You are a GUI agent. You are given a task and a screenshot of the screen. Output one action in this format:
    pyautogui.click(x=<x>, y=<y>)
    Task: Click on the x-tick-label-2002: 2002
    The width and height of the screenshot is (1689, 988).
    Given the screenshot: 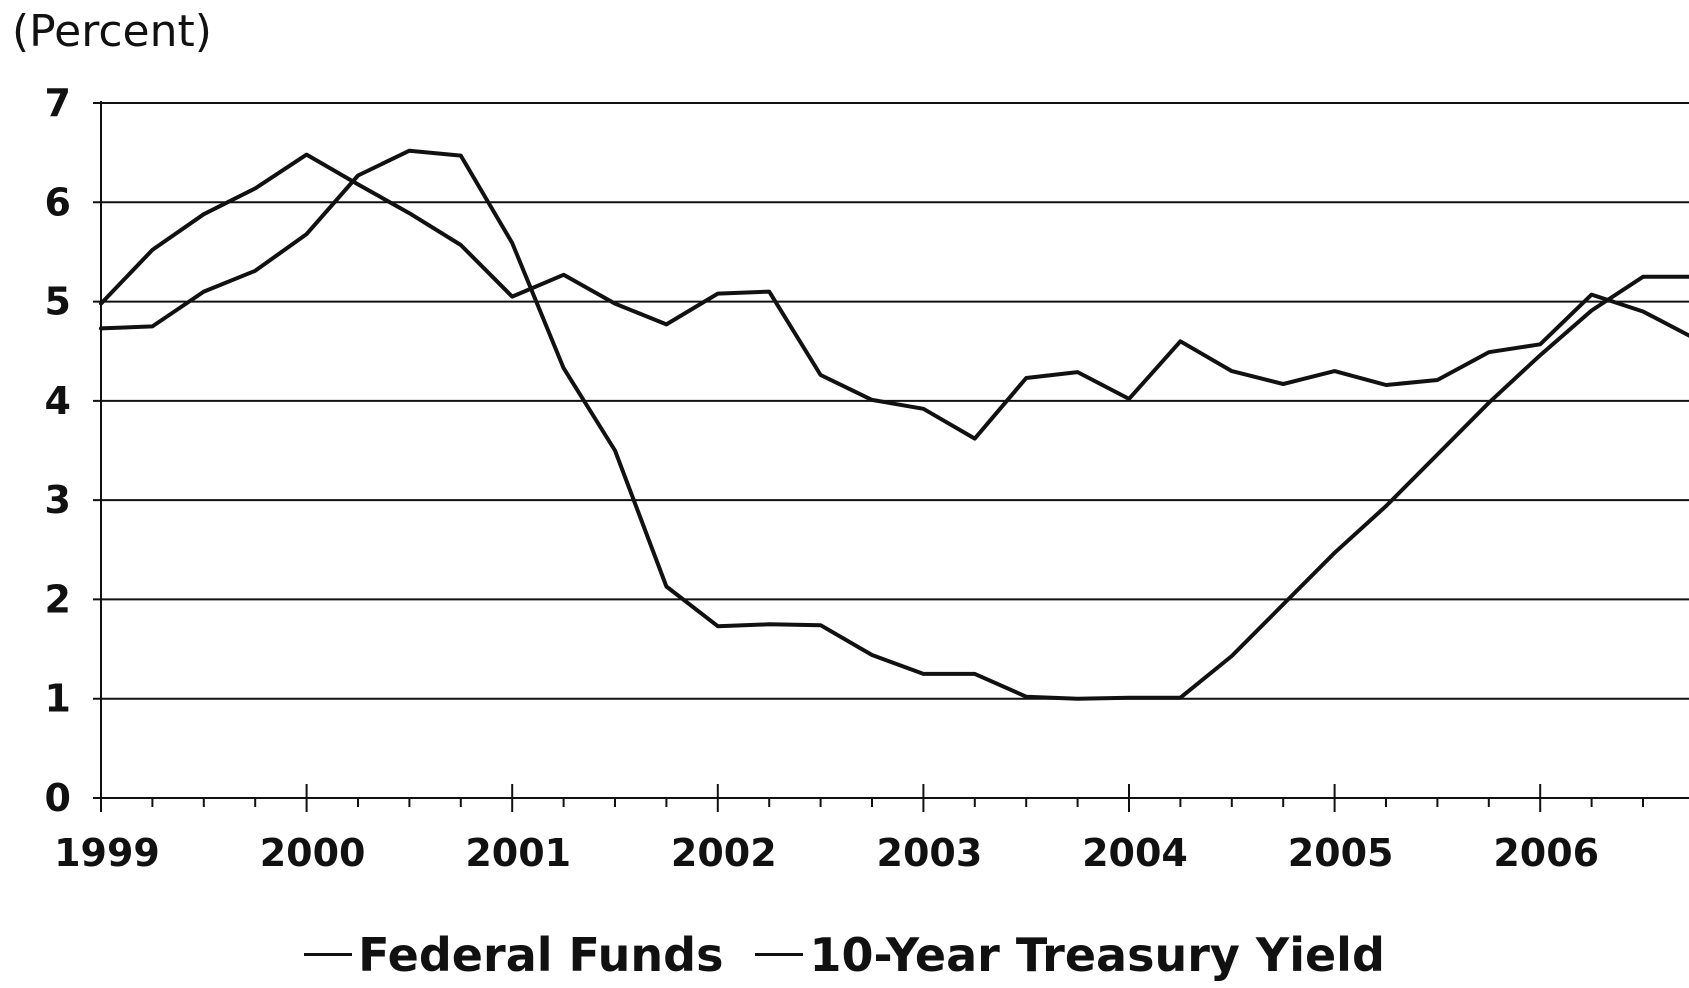 What is the action you would take?
    pyautogui.click(x=724, y=853)
    